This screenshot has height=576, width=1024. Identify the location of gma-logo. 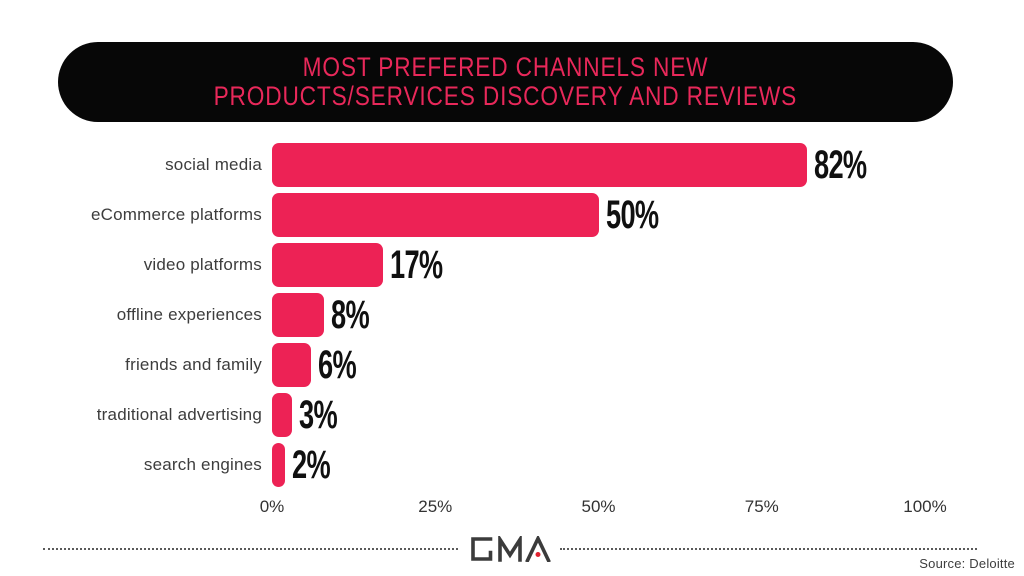
(511, 549).